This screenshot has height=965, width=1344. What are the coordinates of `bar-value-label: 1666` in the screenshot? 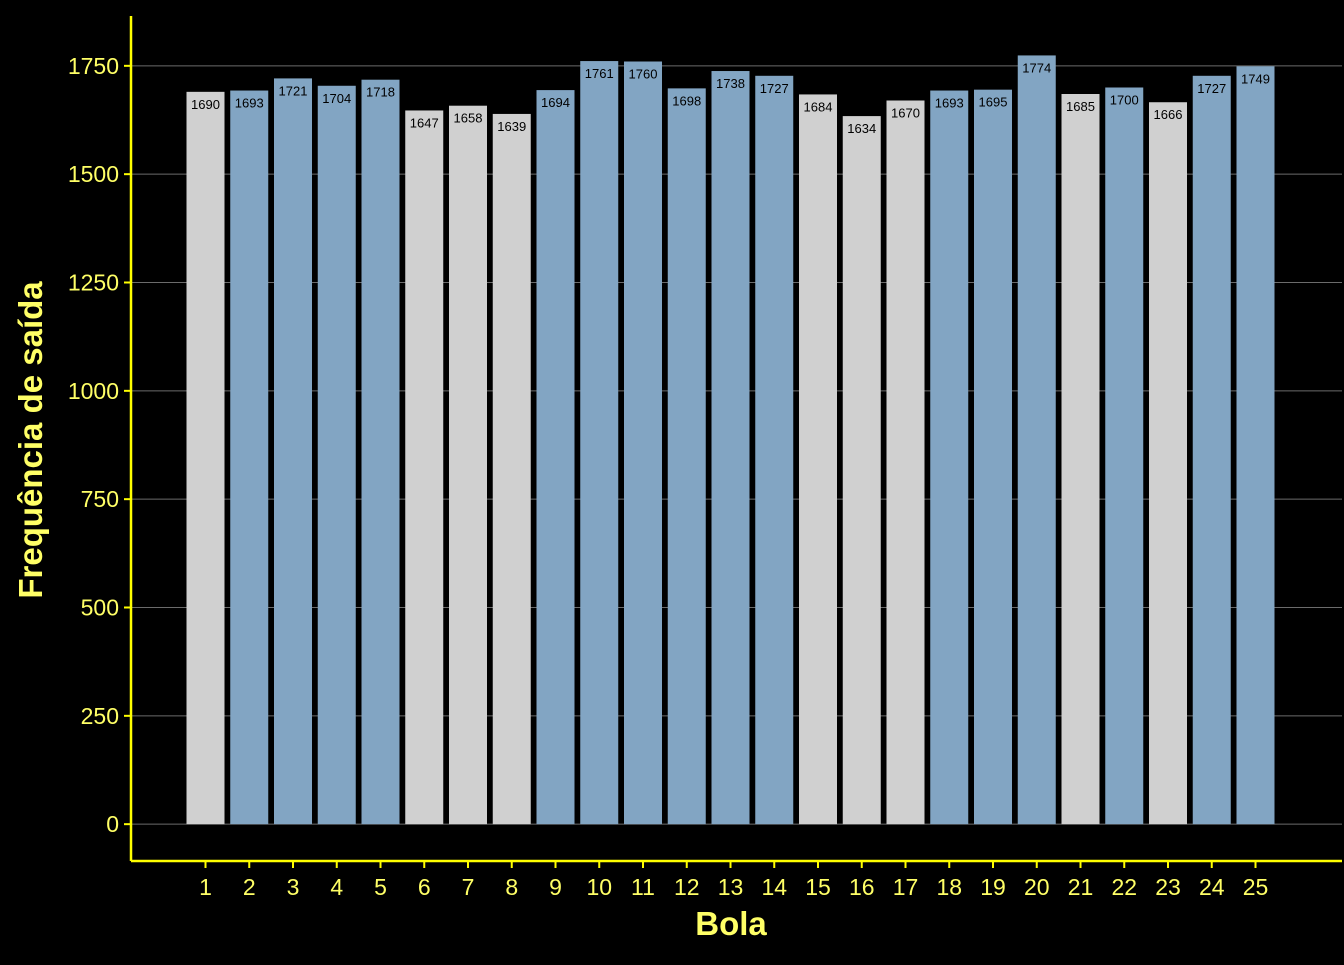 It's located at (1168, 114).